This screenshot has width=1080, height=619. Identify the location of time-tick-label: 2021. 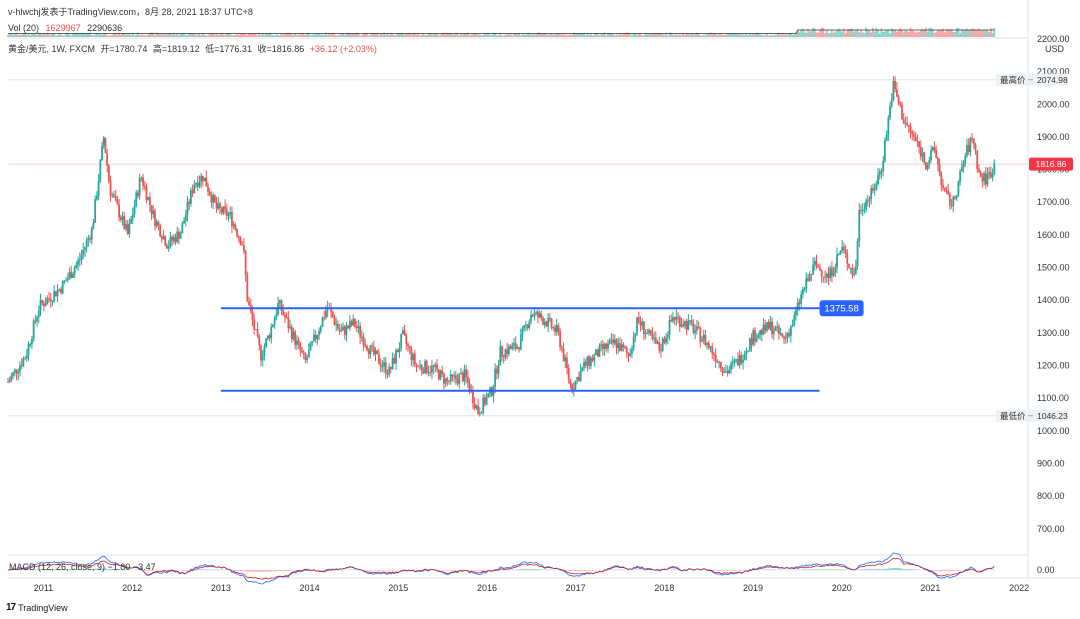
(930, 588).